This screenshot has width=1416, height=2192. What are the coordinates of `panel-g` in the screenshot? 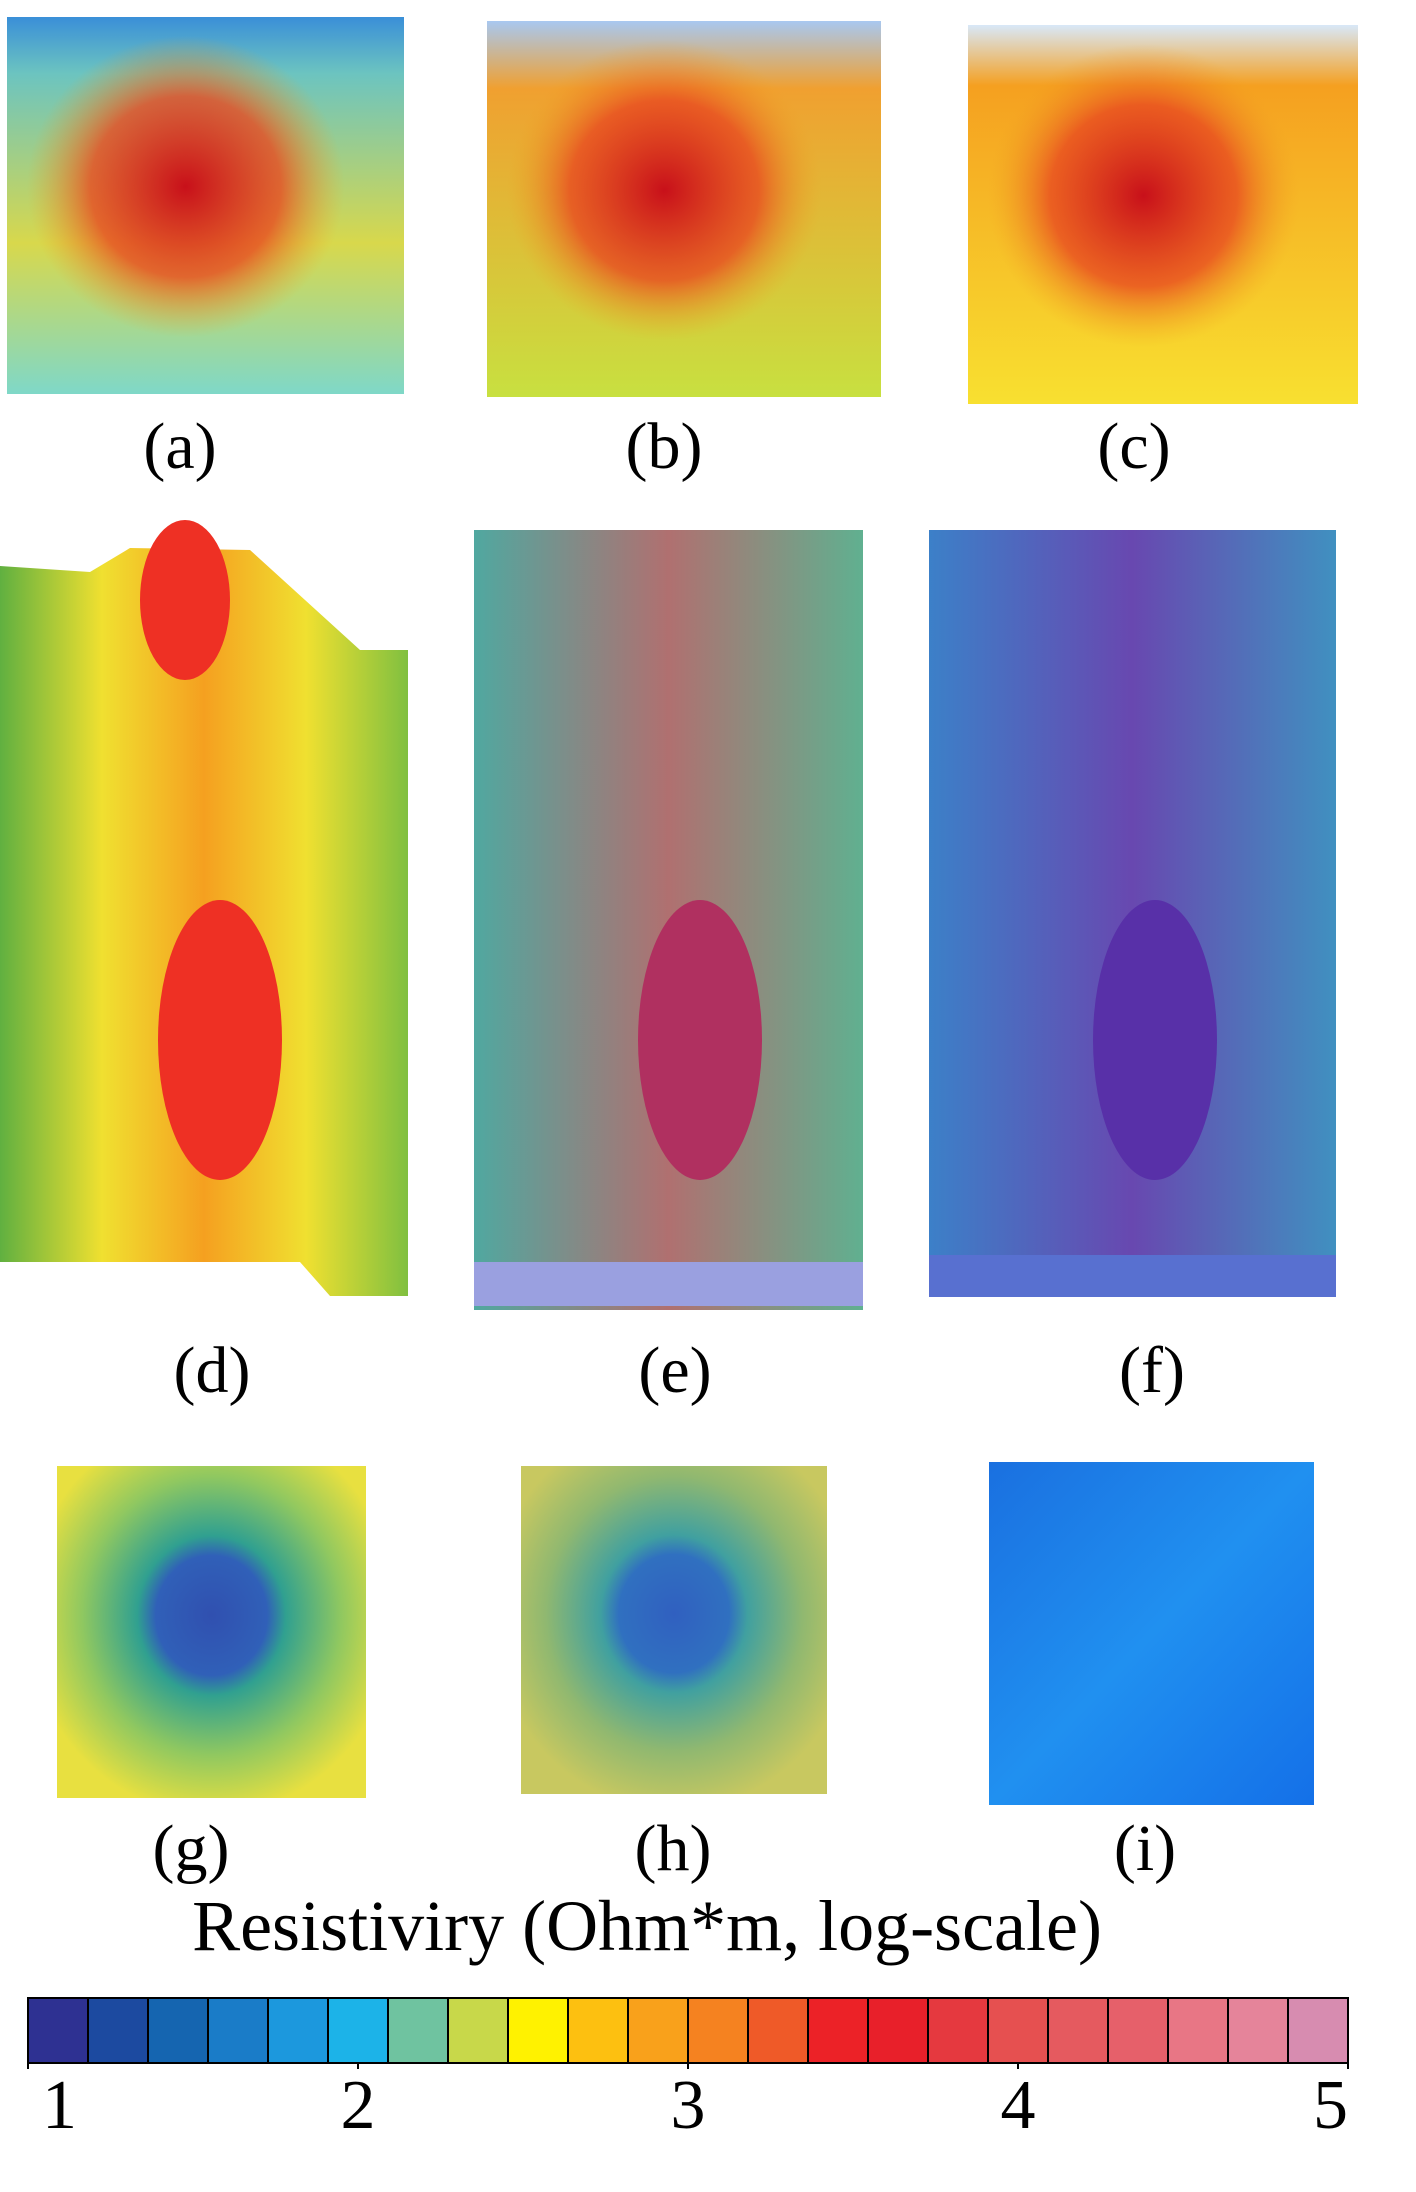 It's located at (211, 1632).